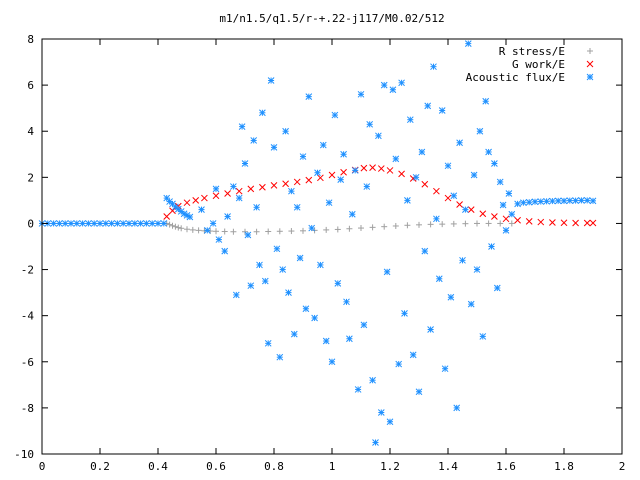  Describe the element at coordinates (30, 39) in the screenshot. I see `y-tick-label: 8` at that location.